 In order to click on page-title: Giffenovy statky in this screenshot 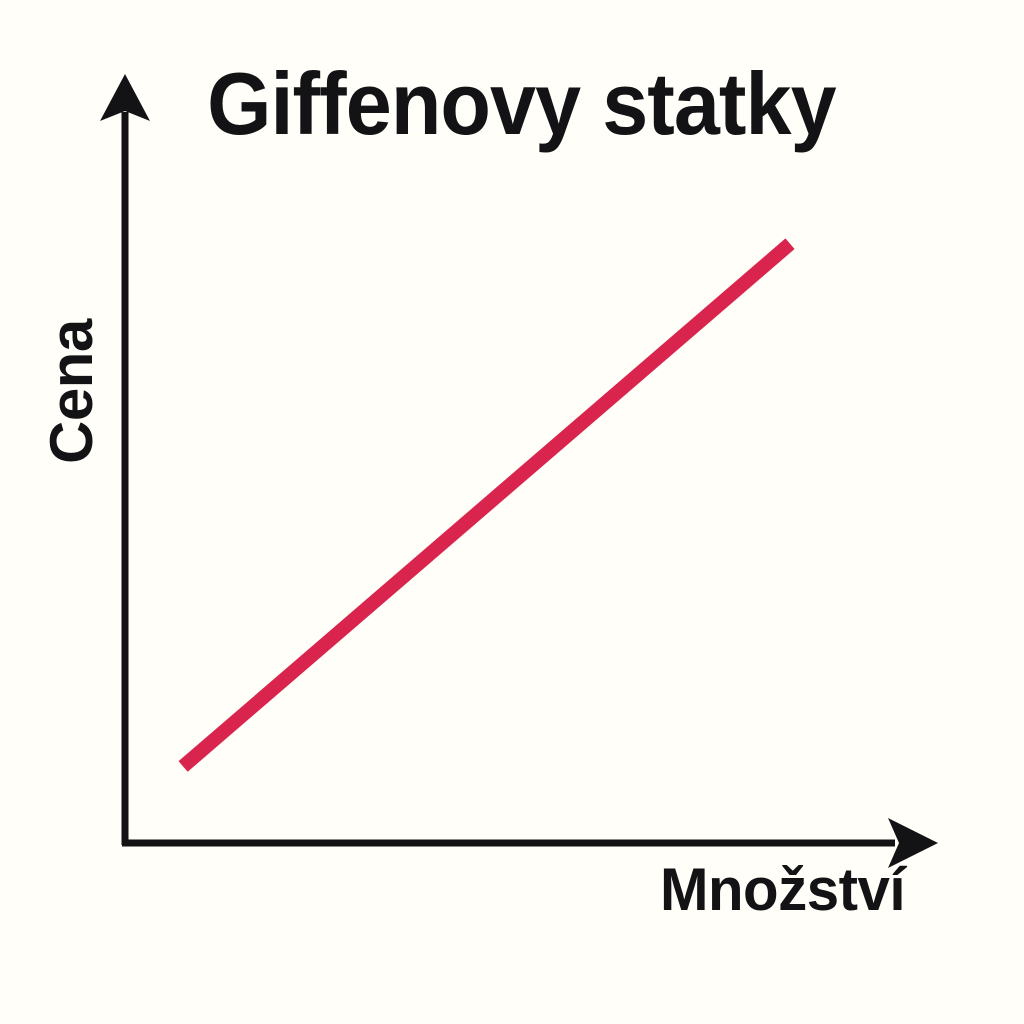, I will do `click(521, 103)`.